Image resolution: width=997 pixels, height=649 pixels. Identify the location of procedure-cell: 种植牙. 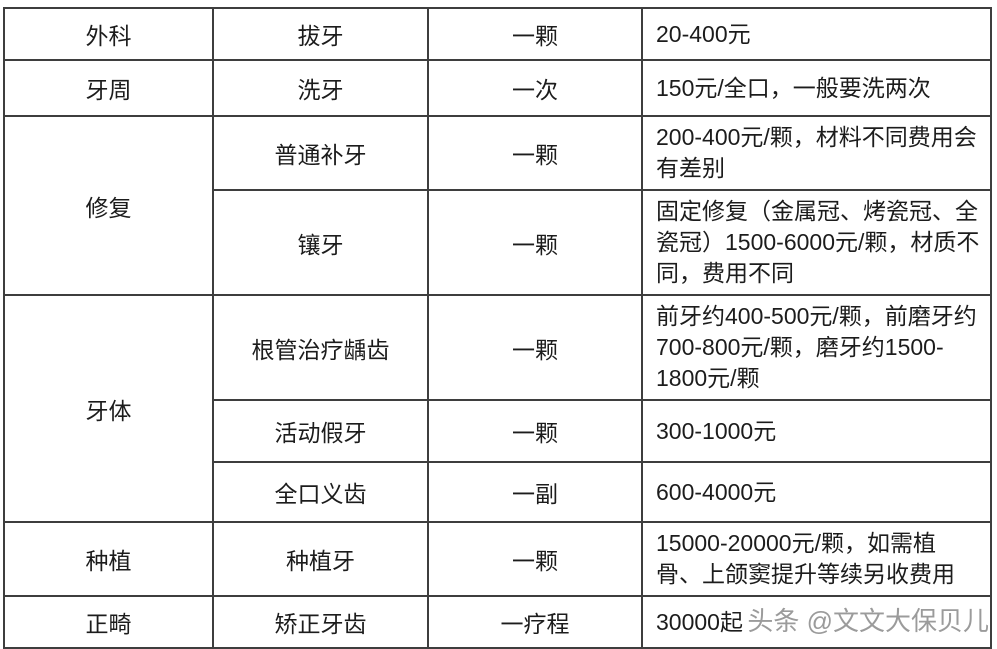
(320, 559).